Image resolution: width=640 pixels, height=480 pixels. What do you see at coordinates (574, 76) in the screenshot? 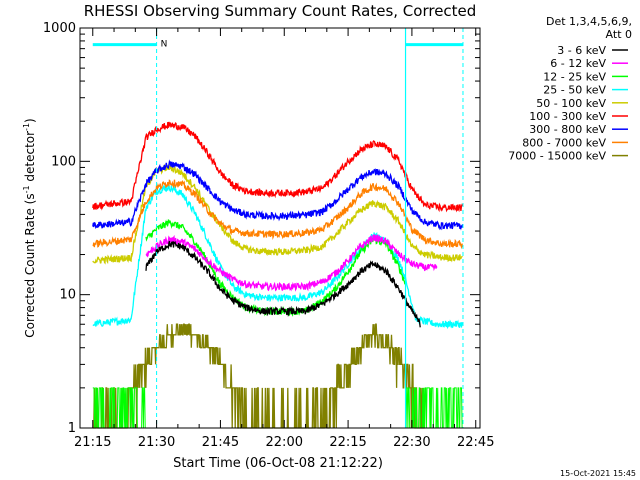
I see `legend-label: 12 - 25 keV` at bounding box center [574, 76].